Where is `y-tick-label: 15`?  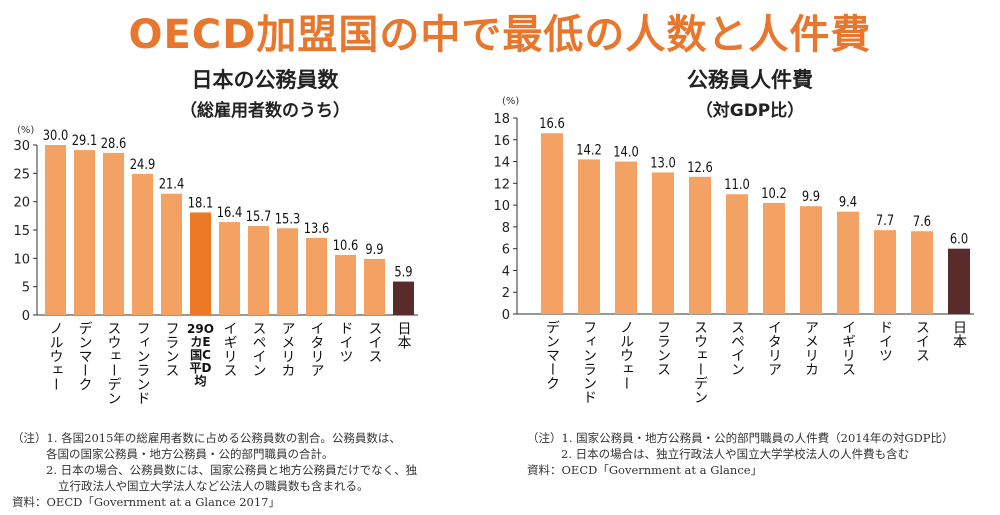 y-tick-label: 15 is located at coordinates (21, 231).